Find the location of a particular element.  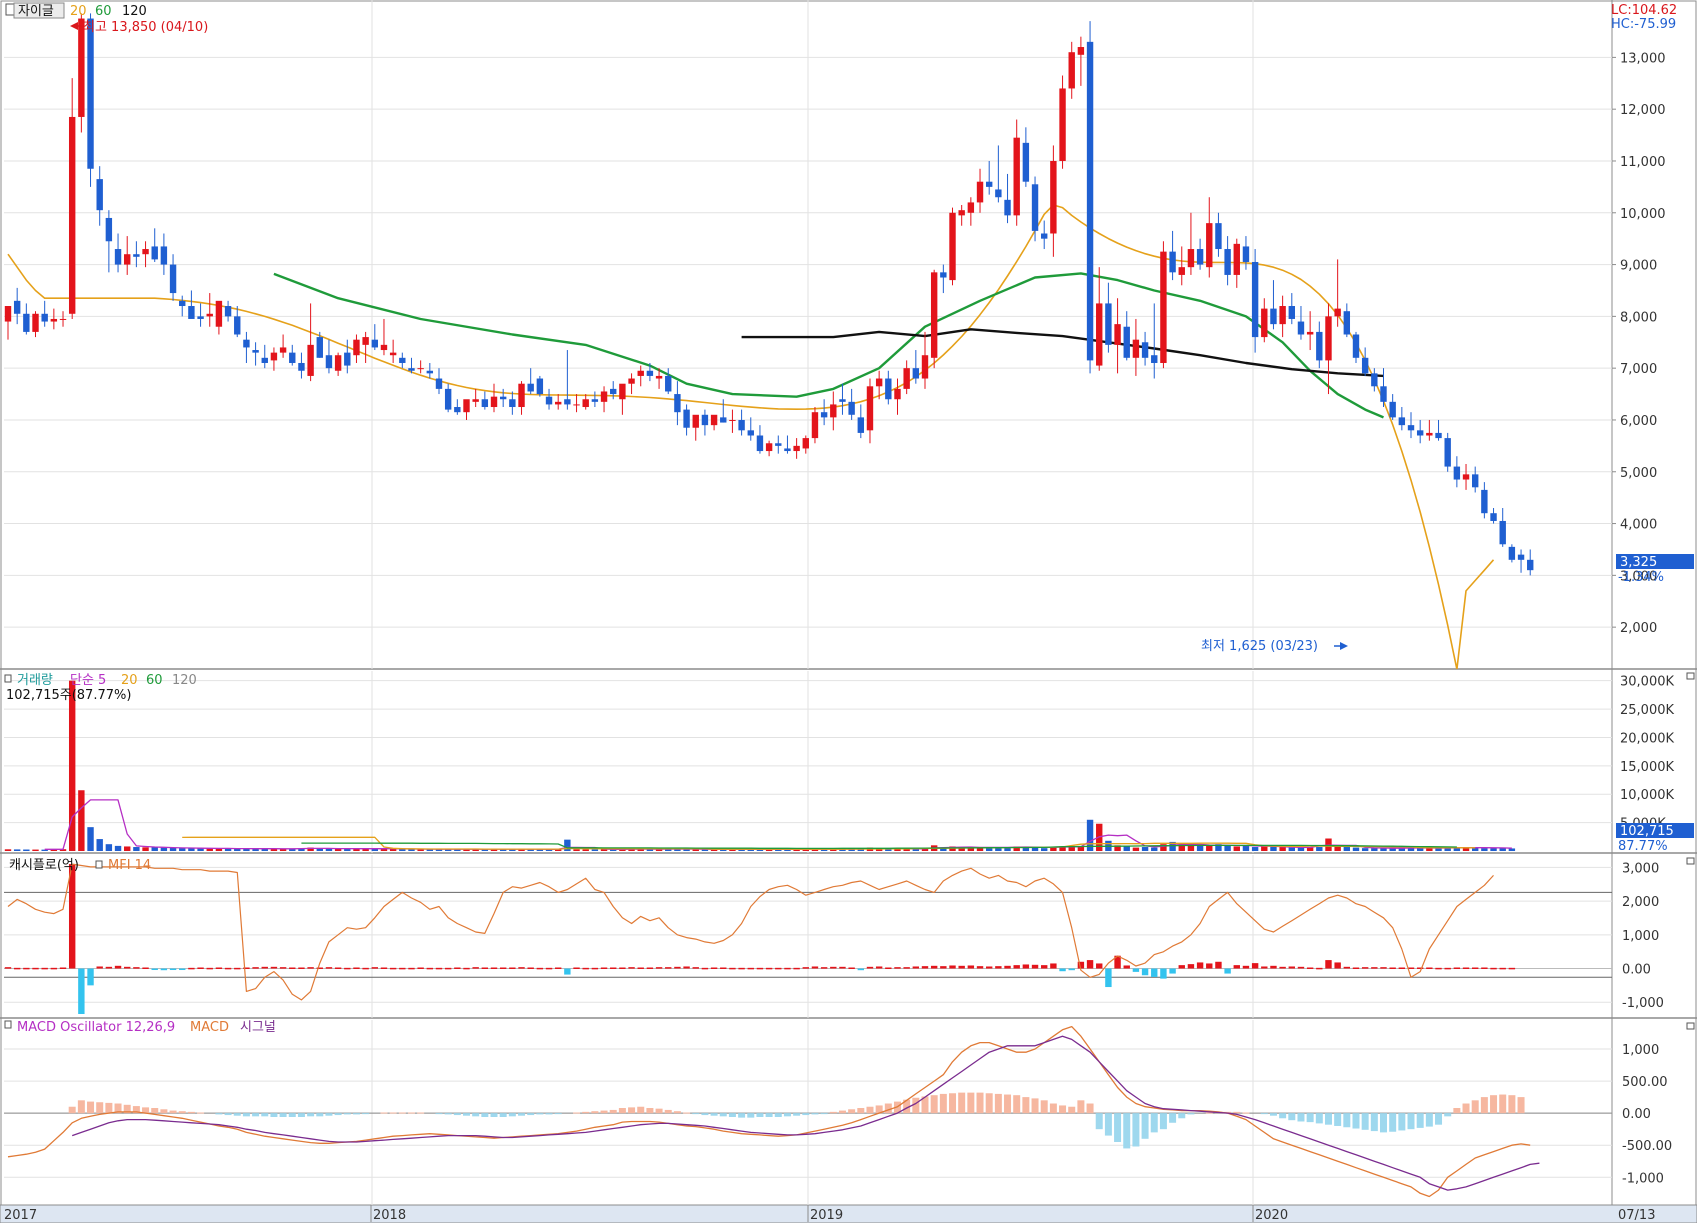

price-y-tick-10: 12,000 is located at coordinates (1643, 110).